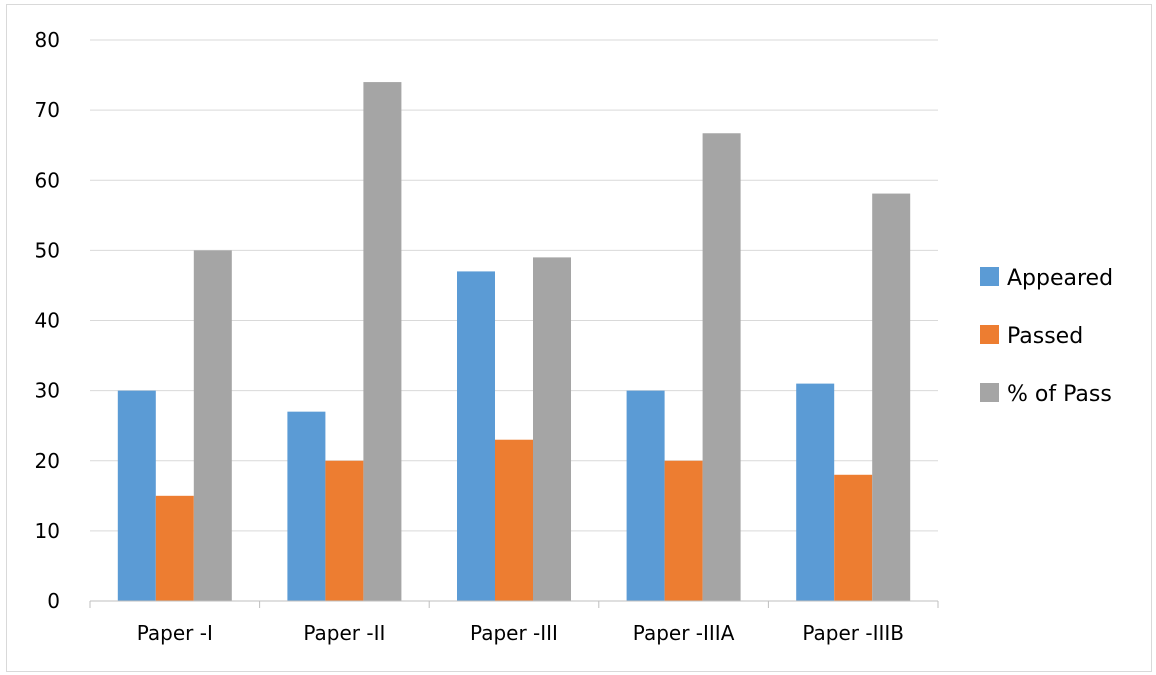 The height and width of the screenshot is (675, 1156). I want to click on legend-label: Passed, so click(1045, 336).